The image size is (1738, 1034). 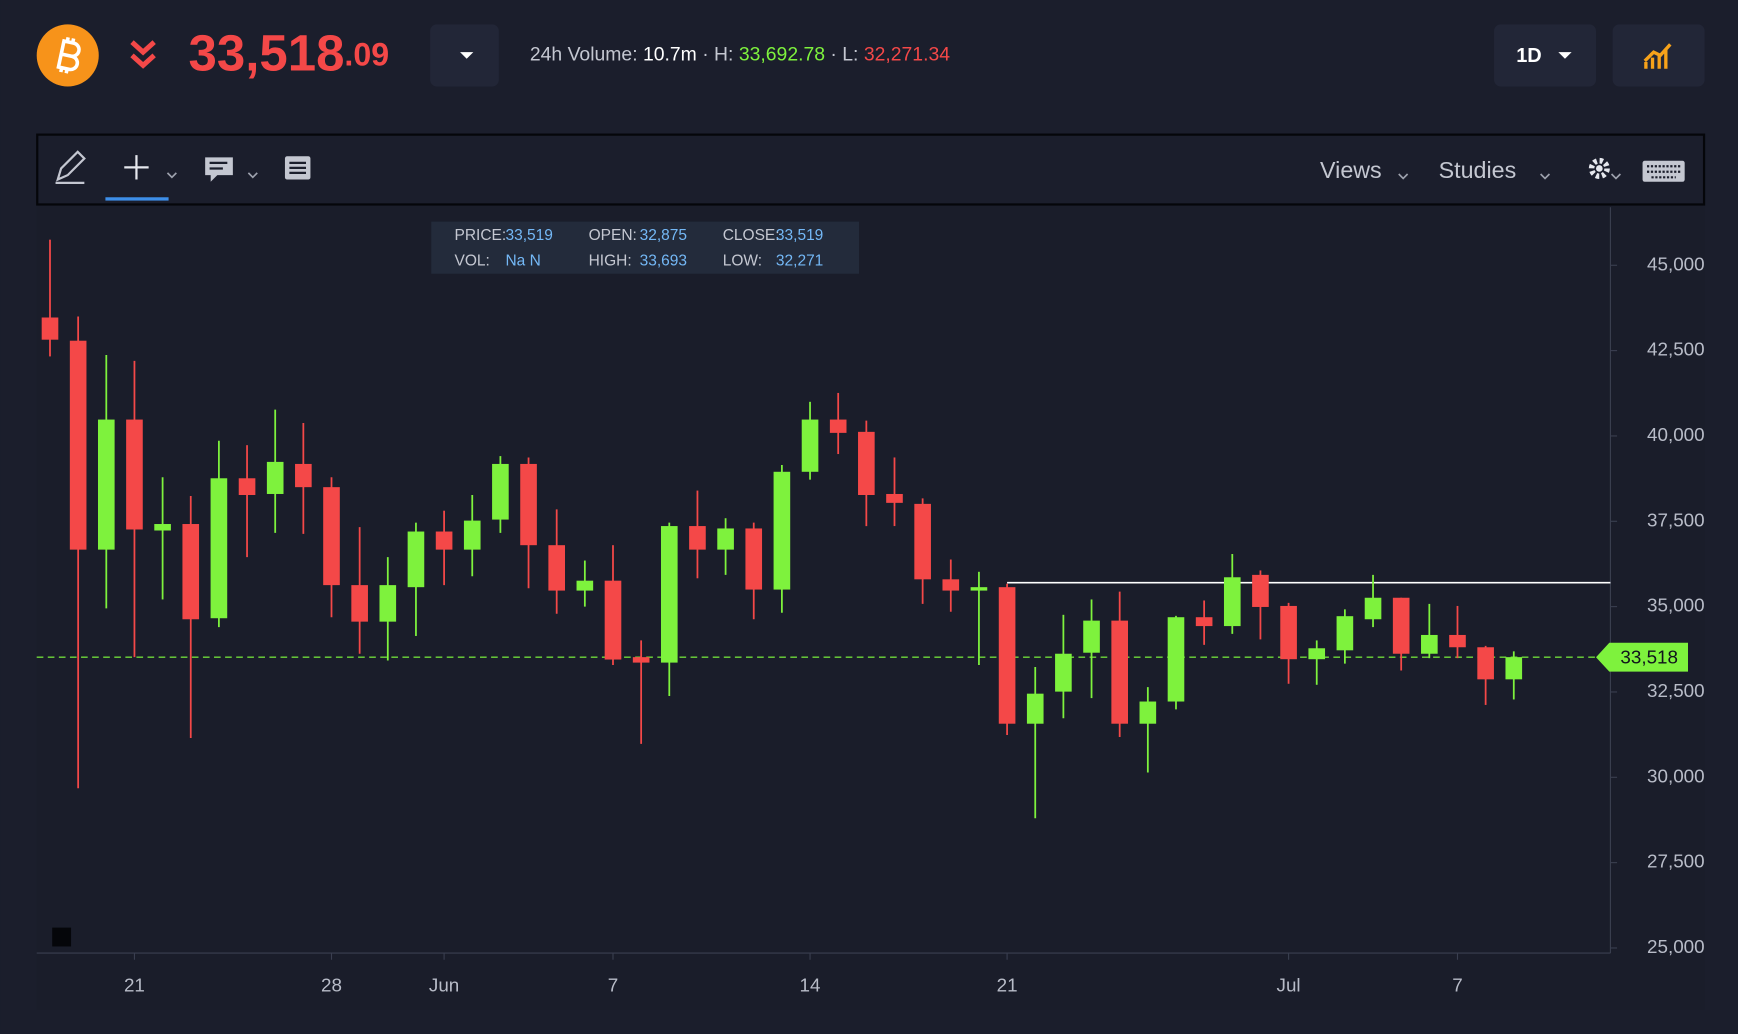 I want to click on comment-lines, so click(x=218, y=165).